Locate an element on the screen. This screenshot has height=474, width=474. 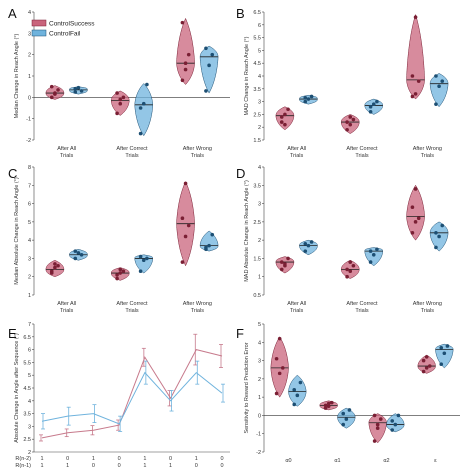
series-line-fail is located at coordinates (132, 398).